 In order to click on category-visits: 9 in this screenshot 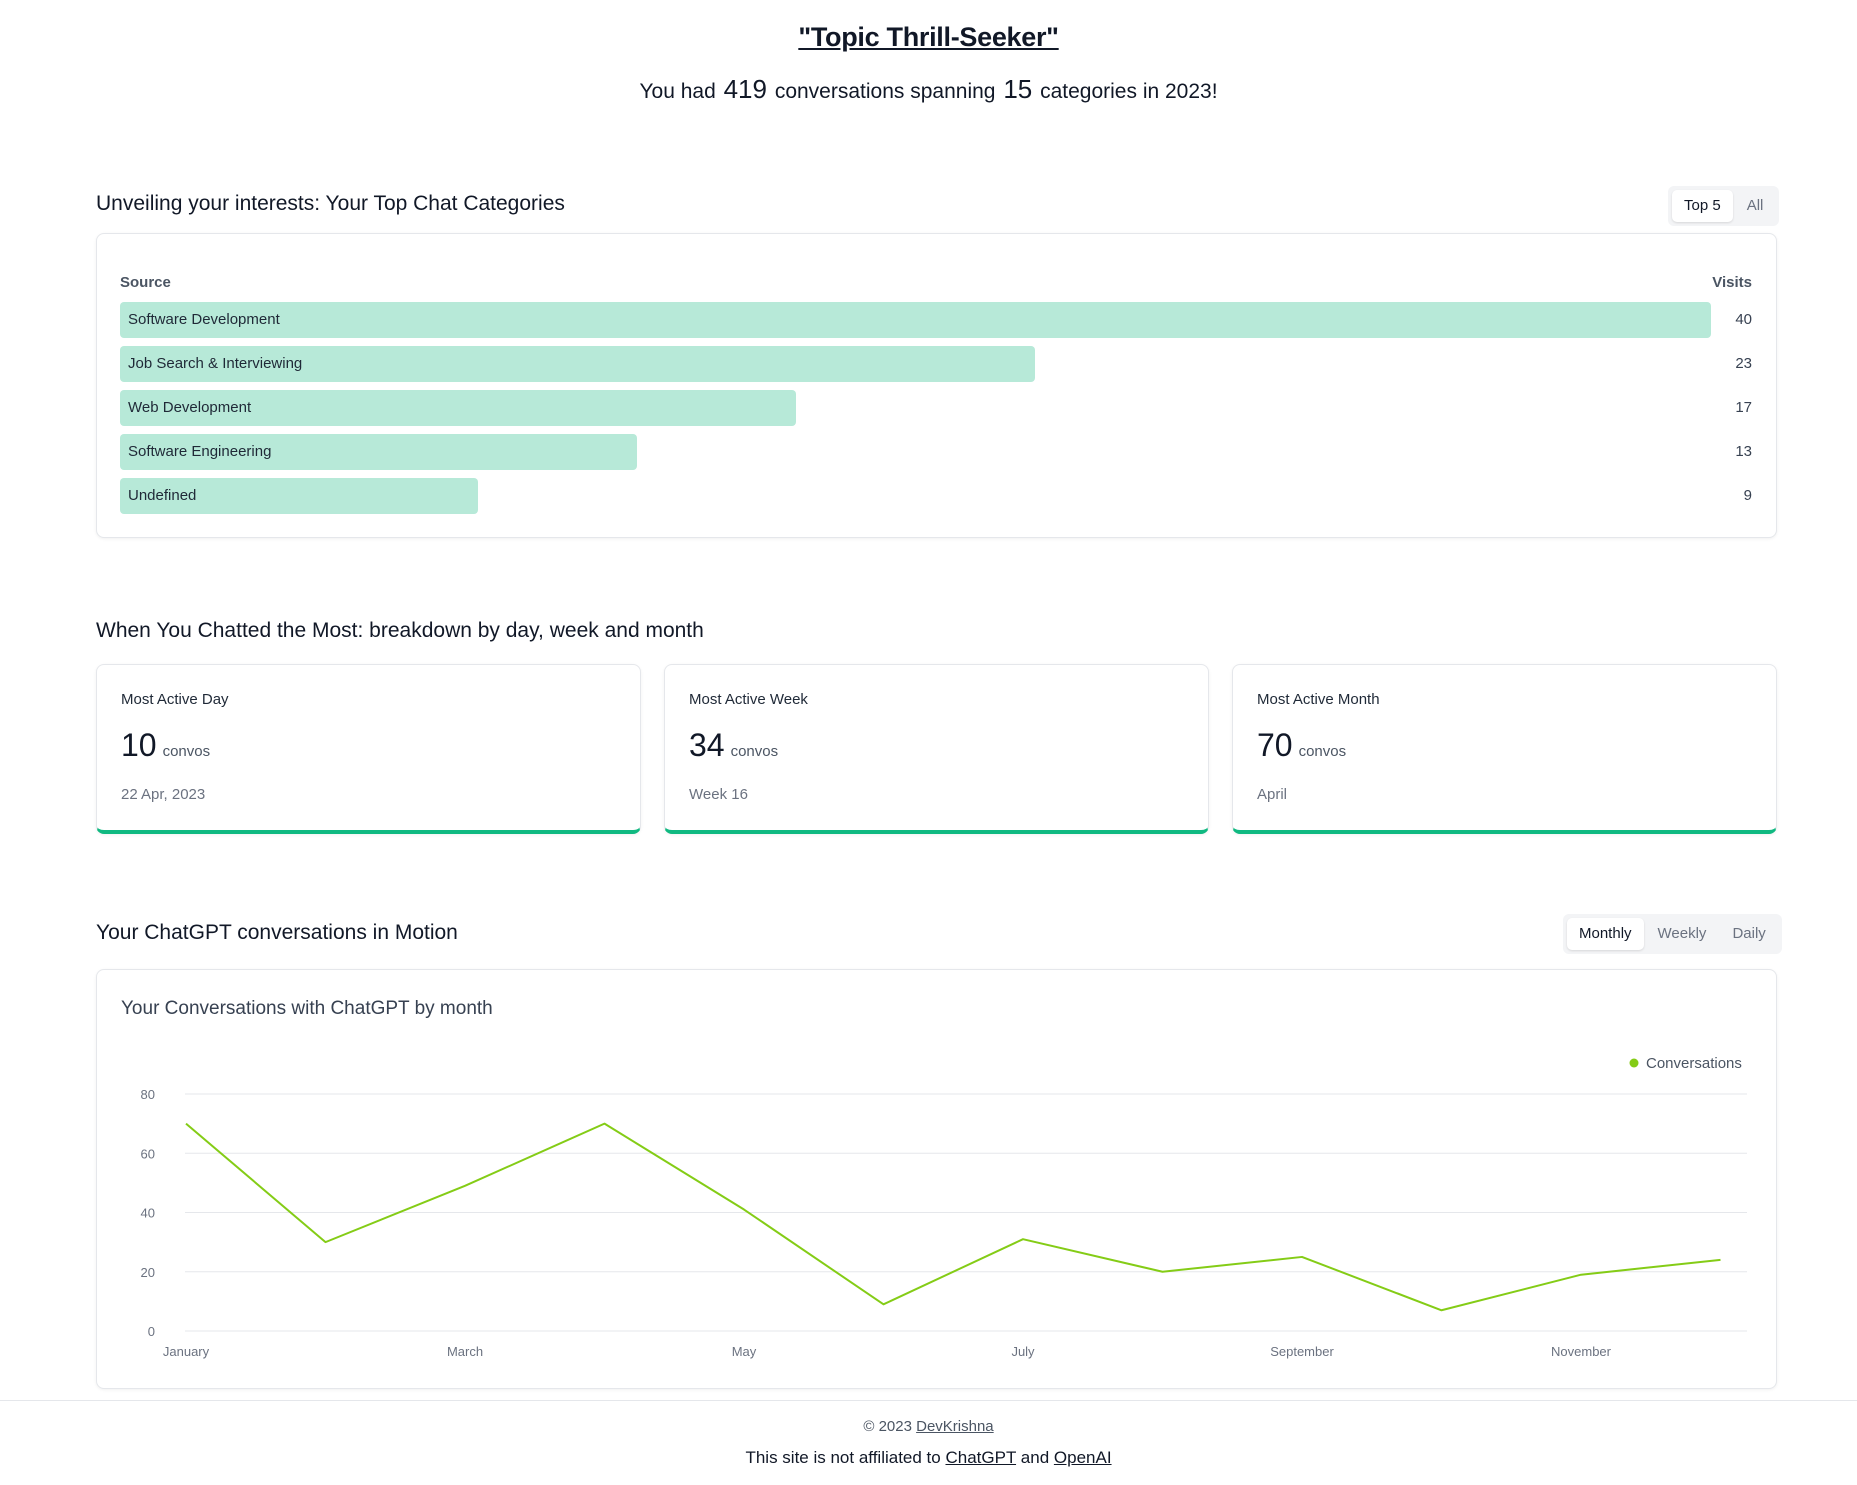, I will do `click(1747, 495)`.